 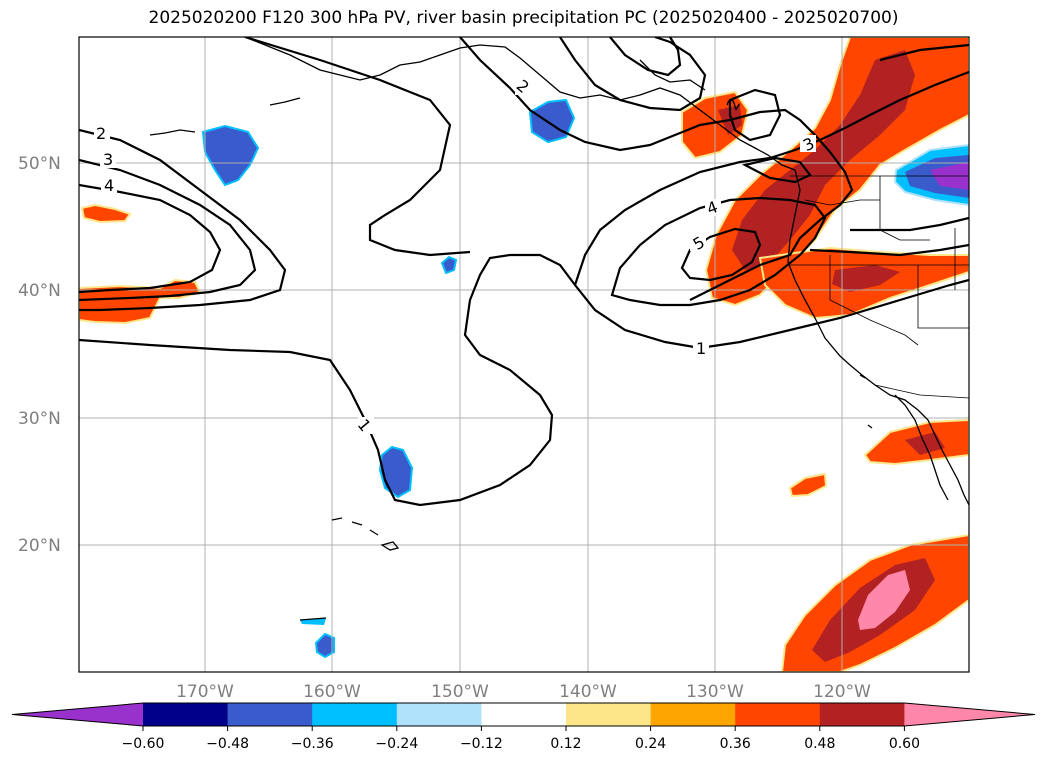 I want to click on precip-positive-small-offshore, so click(x=808, y=485).